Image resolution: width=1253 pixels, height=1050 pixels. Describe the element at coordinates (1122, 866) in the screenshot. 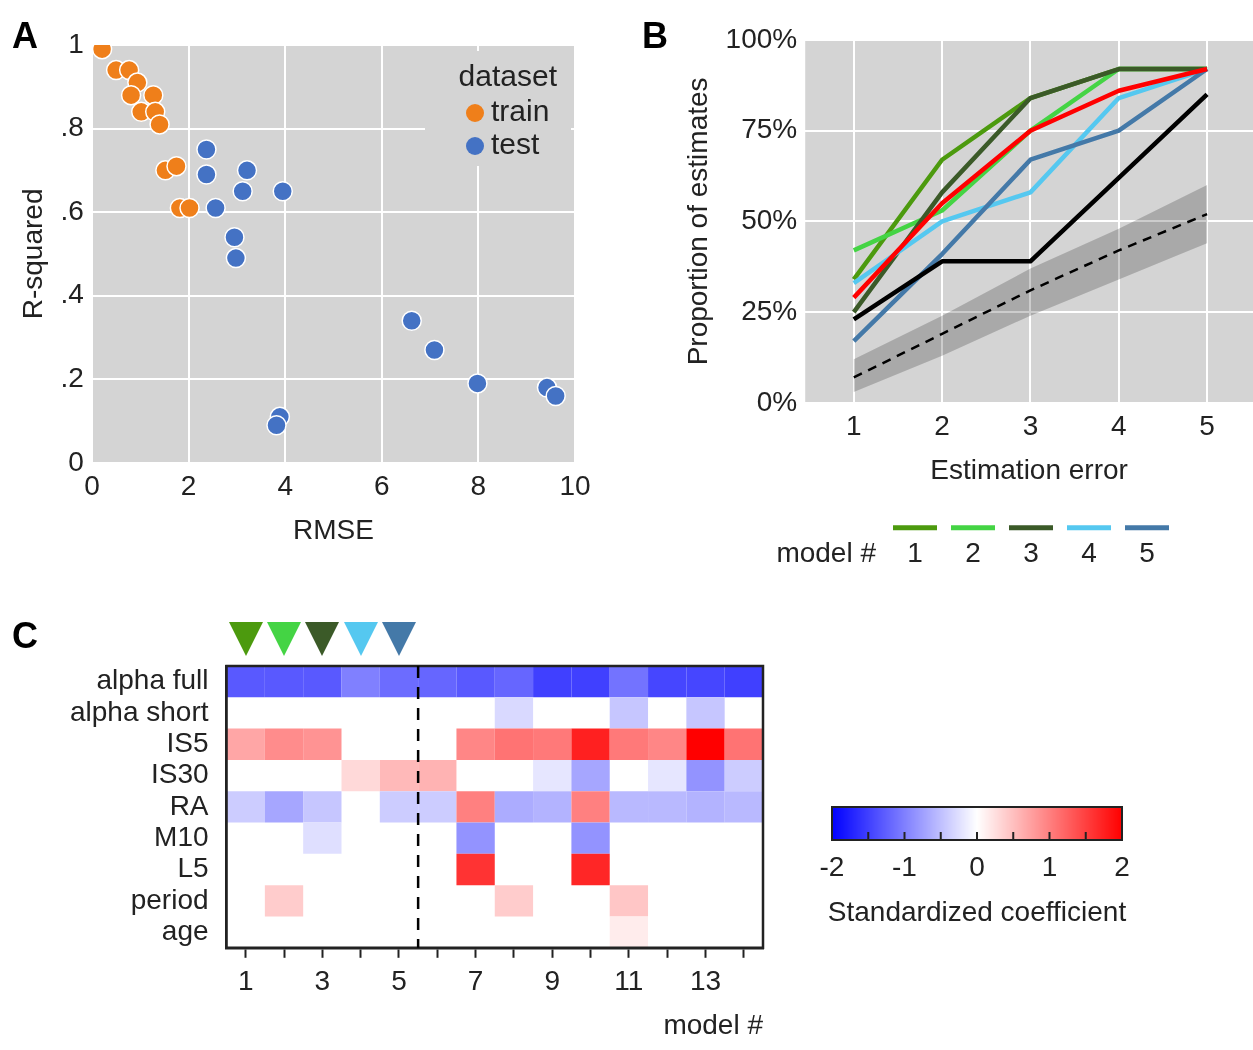

I see `color-bar-label: 2` at that location.